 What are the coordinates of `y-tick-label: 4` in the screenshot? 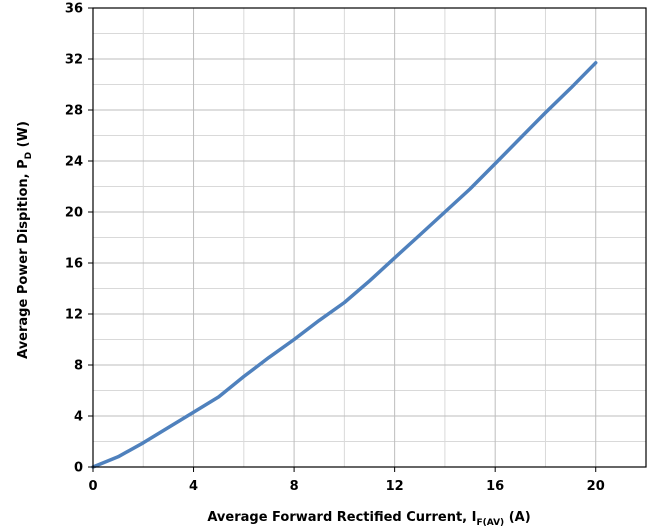 It's located at (78, 417).